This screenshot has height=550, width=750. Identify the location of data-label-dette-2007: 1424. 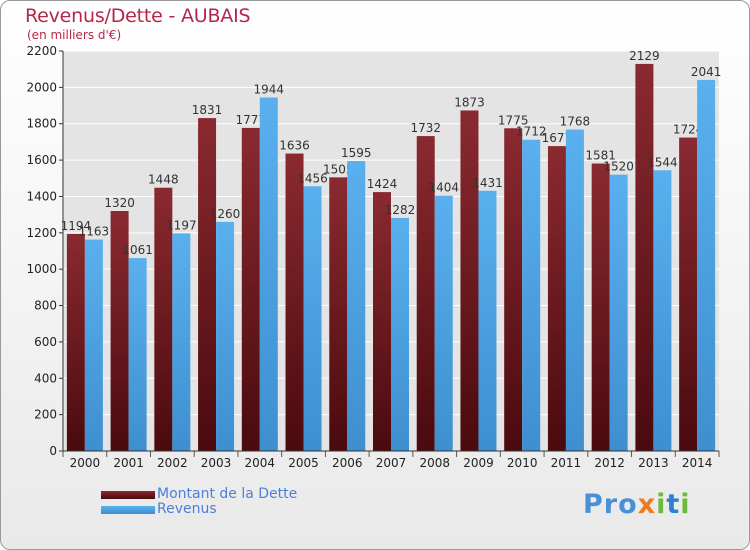
(382, 184).